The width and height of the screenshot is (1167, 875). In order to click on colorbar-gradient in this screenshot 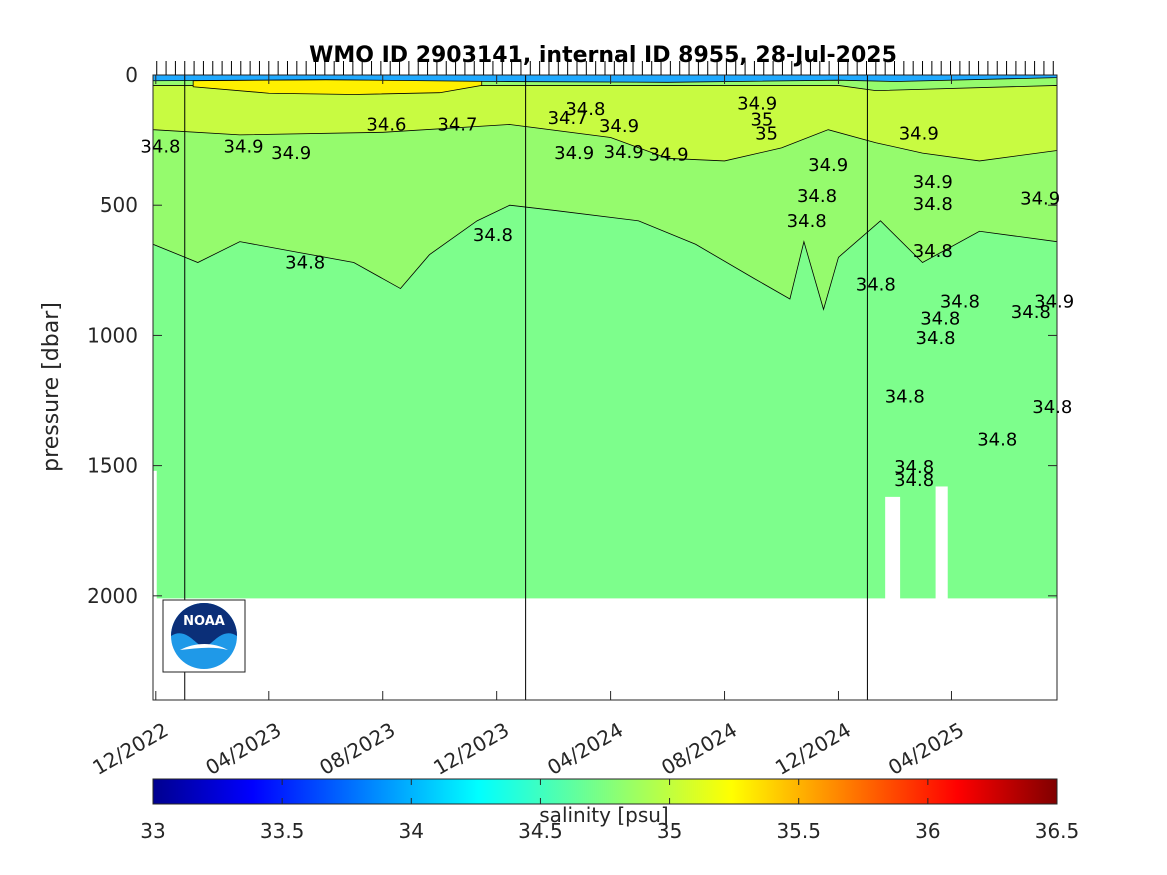, I will do `click(605, 791)`.